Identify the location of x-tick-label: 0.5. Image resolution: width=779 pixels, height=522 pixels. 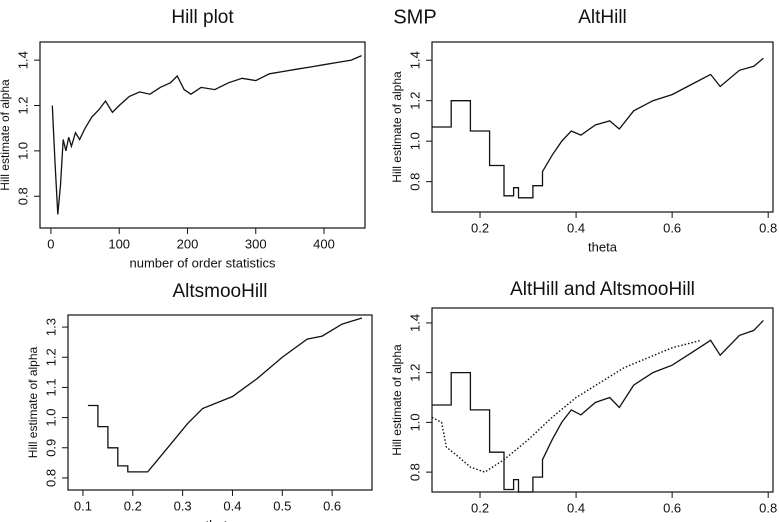
(282, 505).